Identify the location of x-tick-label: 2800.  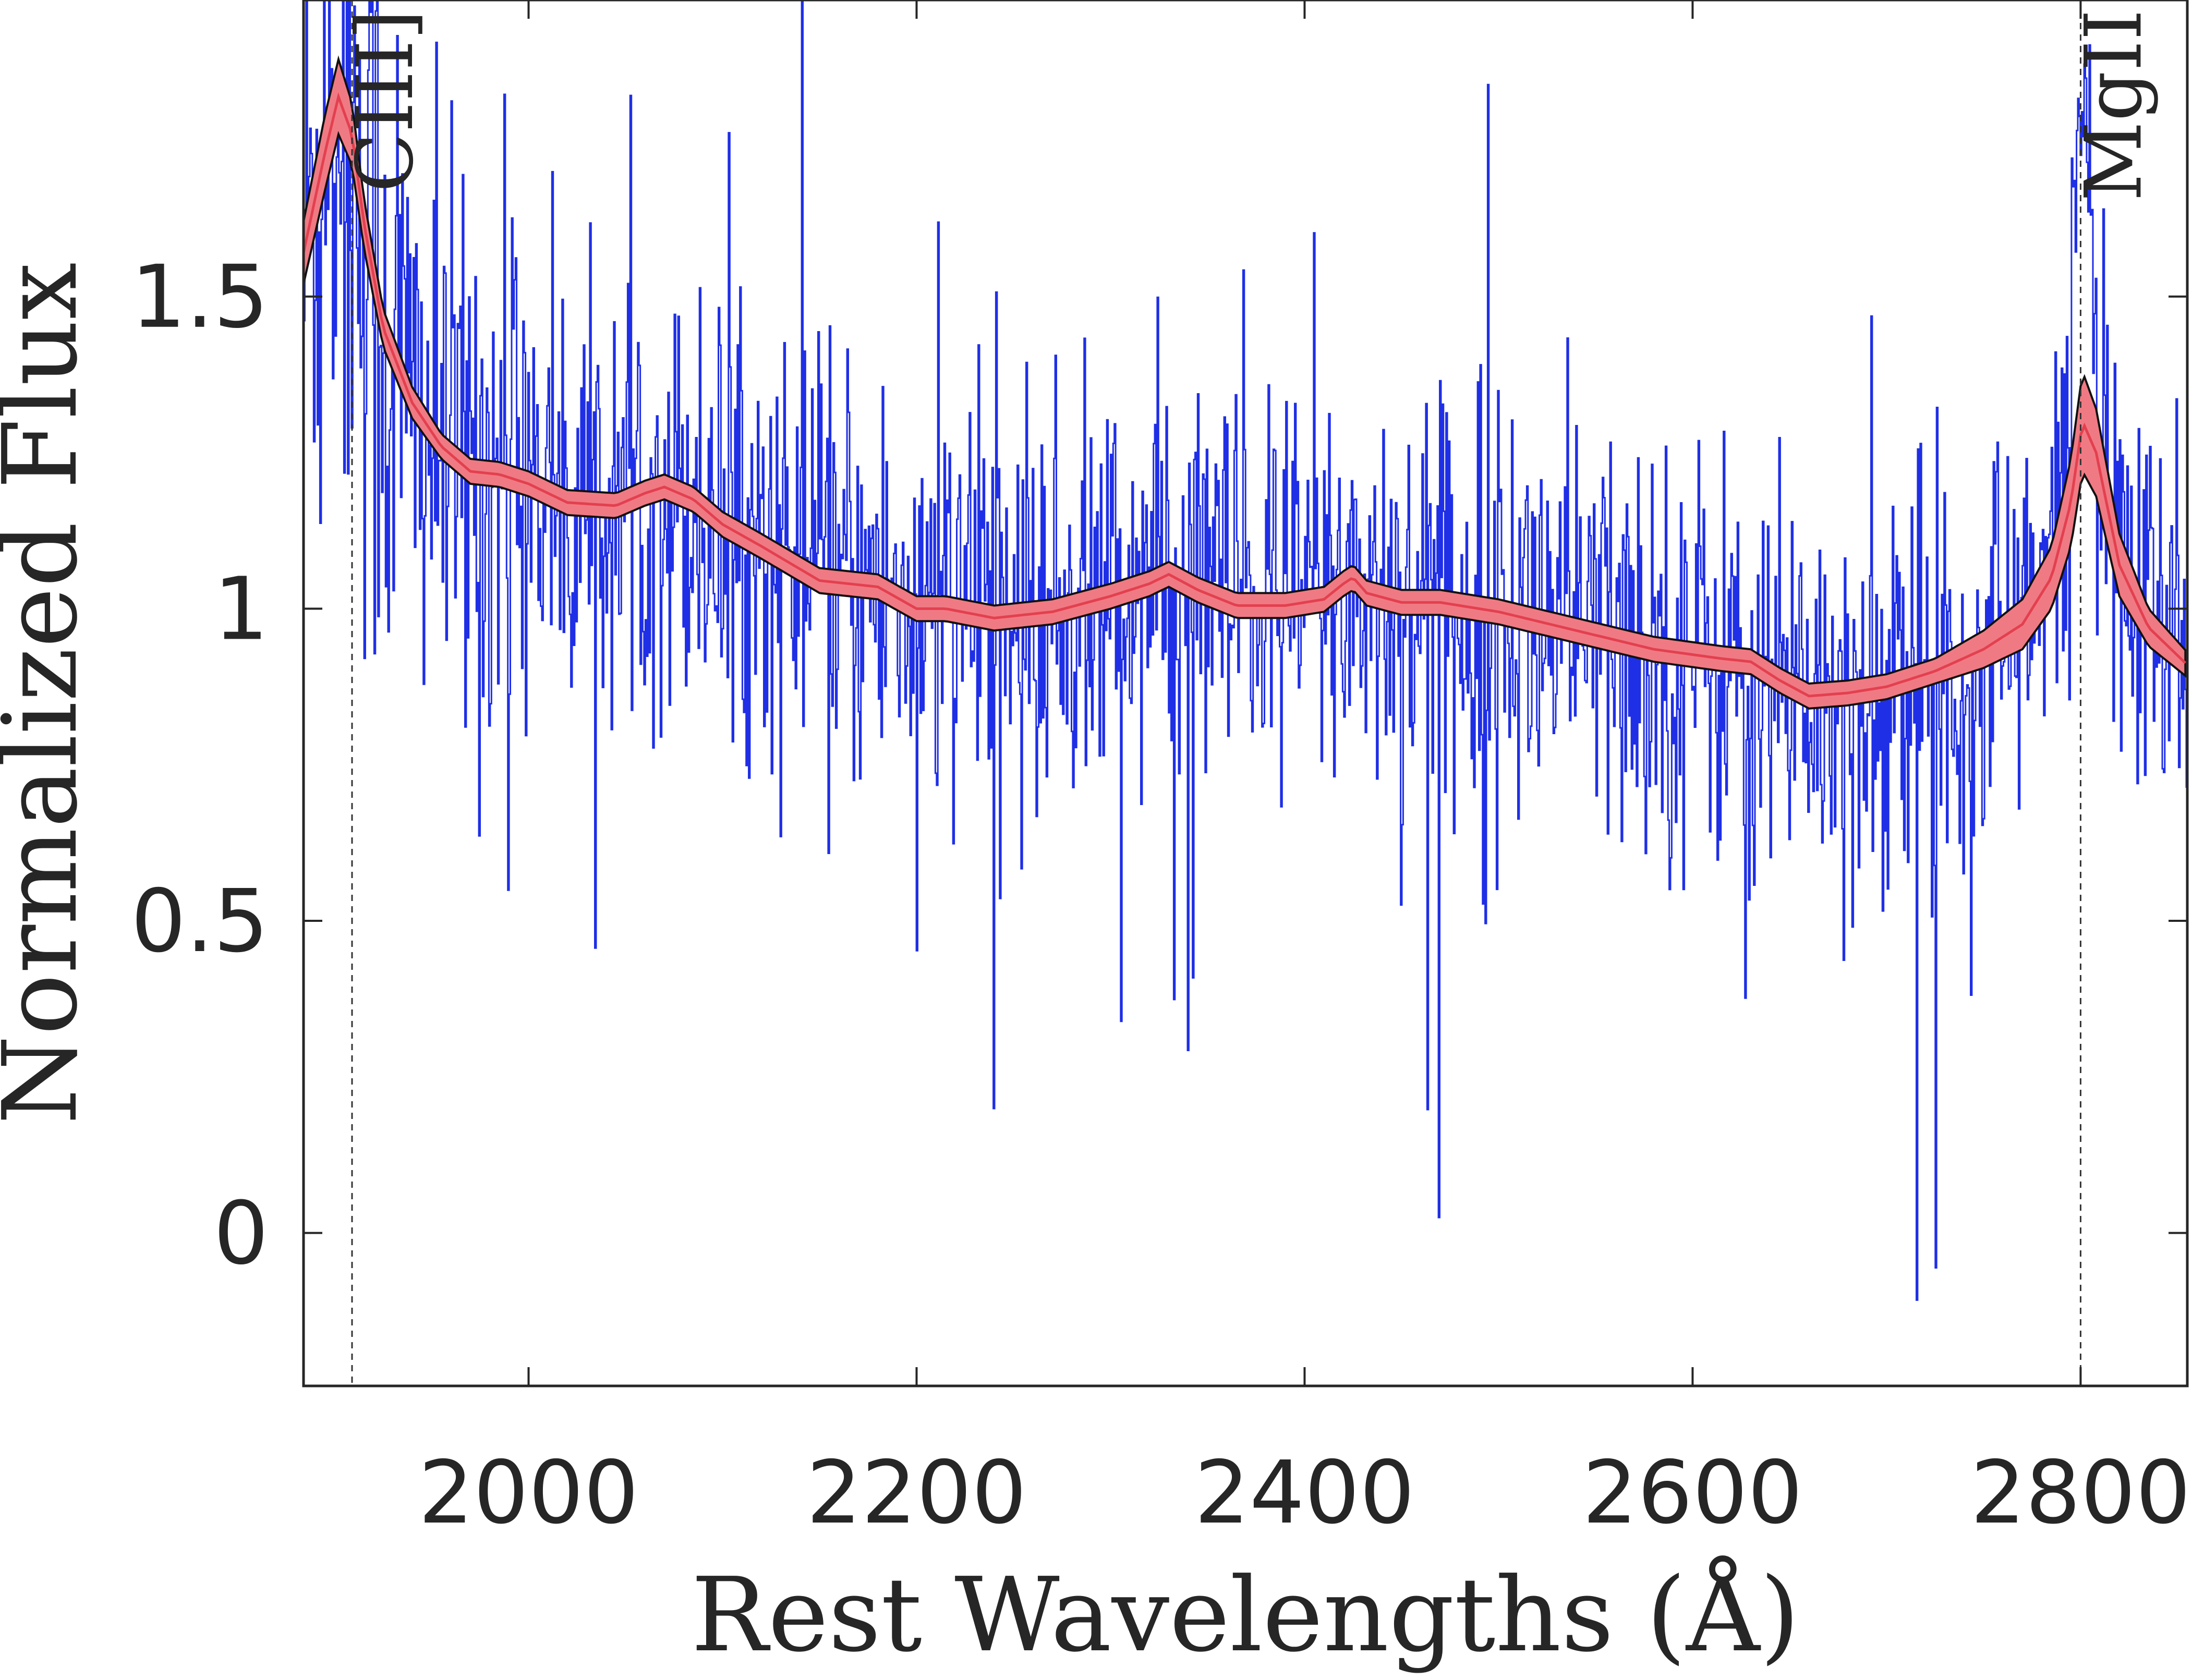
(2080, 1493).